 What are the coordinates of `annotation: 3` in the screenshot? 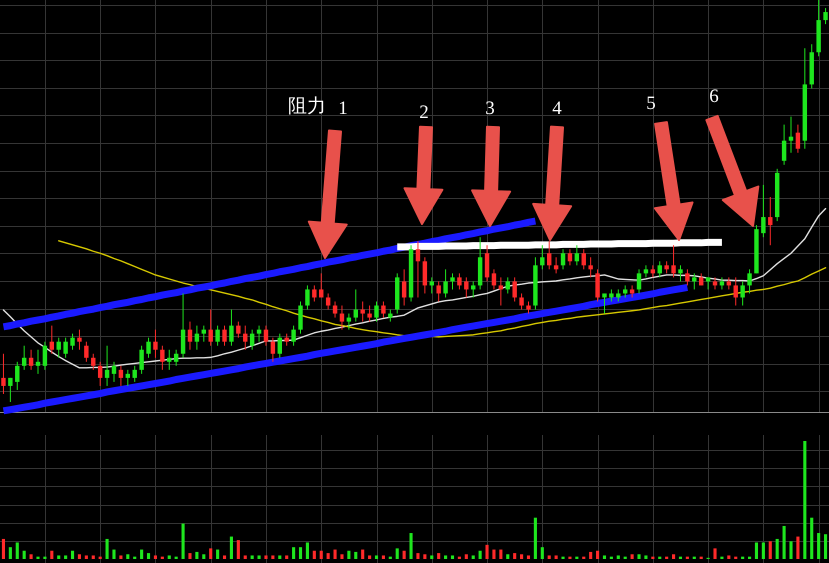 It's located at (490, 108).